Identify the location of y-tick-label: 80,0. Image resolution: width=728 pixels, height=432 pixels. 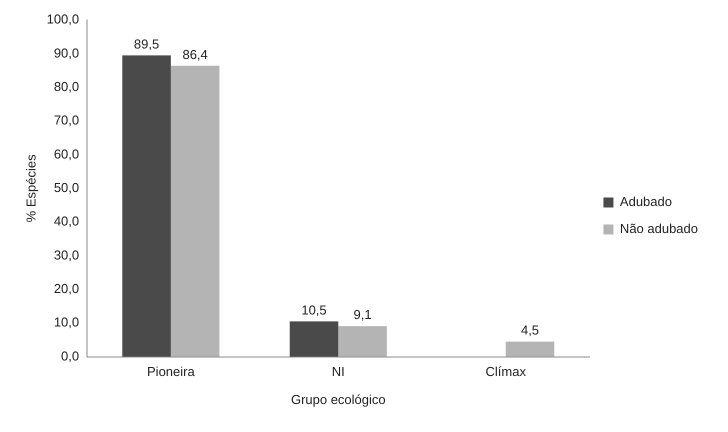
(67, 86).